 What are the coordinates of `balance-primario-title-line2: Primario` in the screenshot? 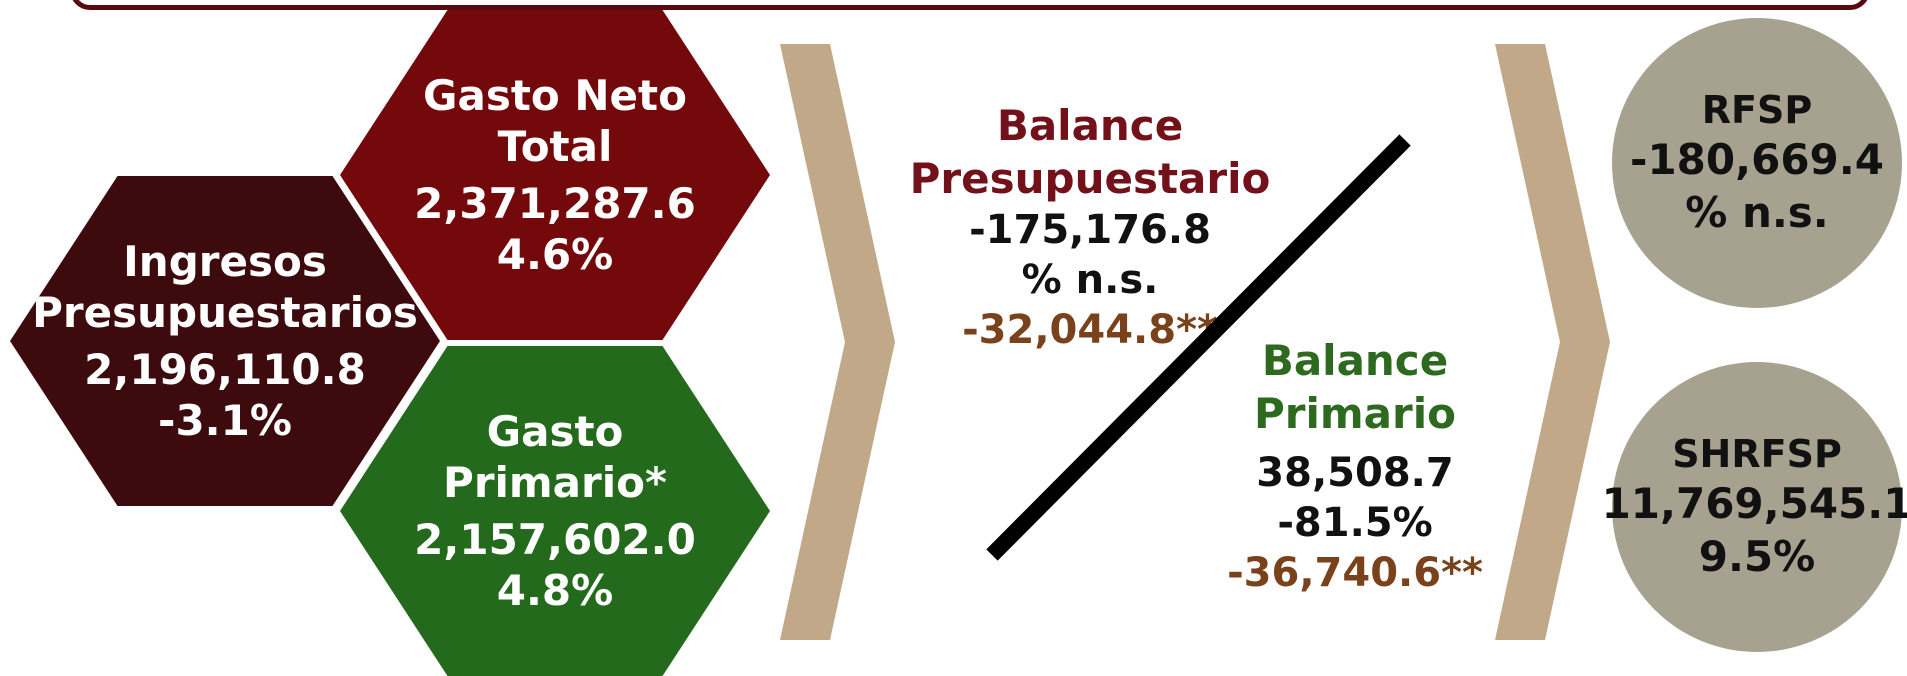 It's located at (1355, 413).